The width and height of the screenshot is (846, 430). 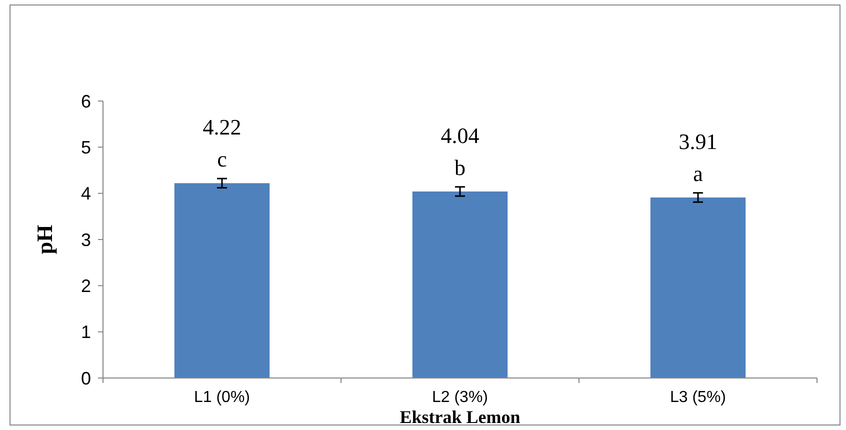 What do you see at coordinates (222, 397) in the screenshot?
I see `x-tick-label: L1 (0%)` at bounding box center [222, 397].